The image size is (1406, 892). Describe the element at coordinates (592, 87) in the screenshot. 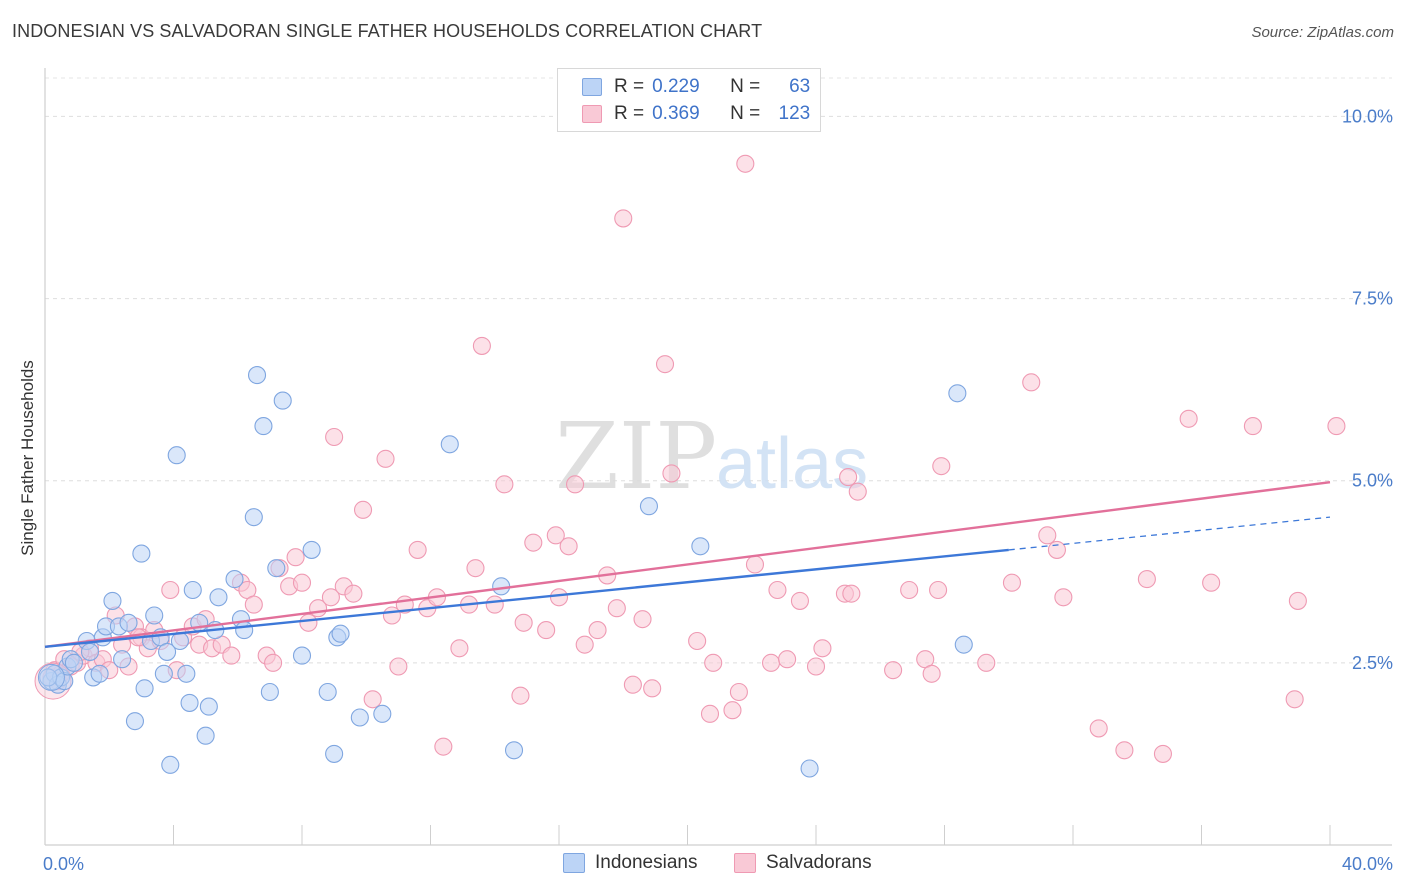

I see `indonesian-swatch` at that location.